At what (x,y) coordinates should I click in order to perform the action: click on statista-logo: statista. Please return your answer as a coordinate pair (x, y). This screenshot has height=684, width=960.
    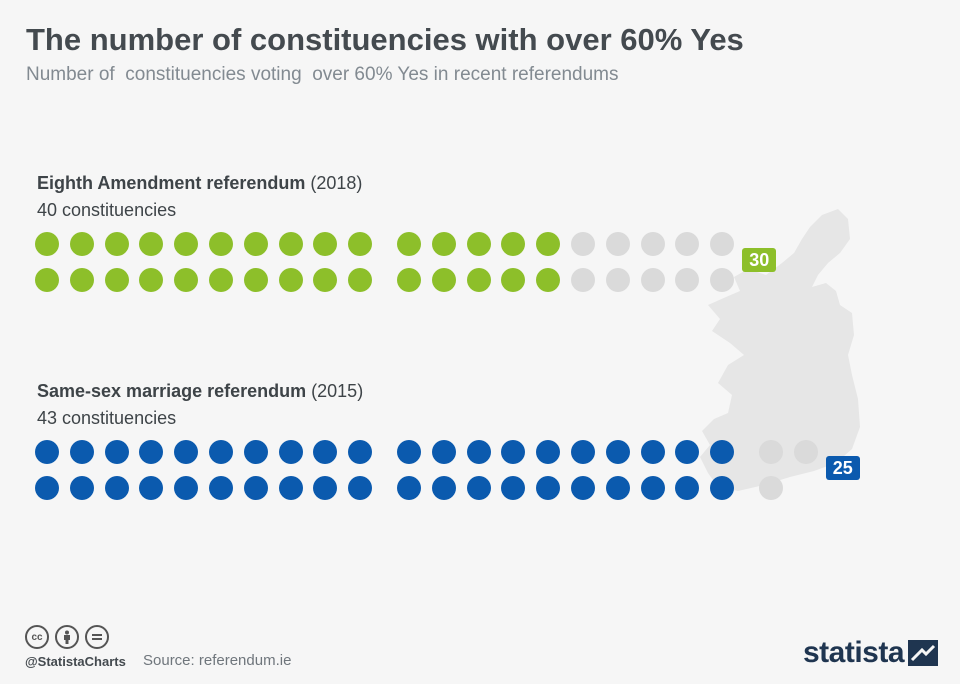
    Looking at the image, I should click on (871, 653).